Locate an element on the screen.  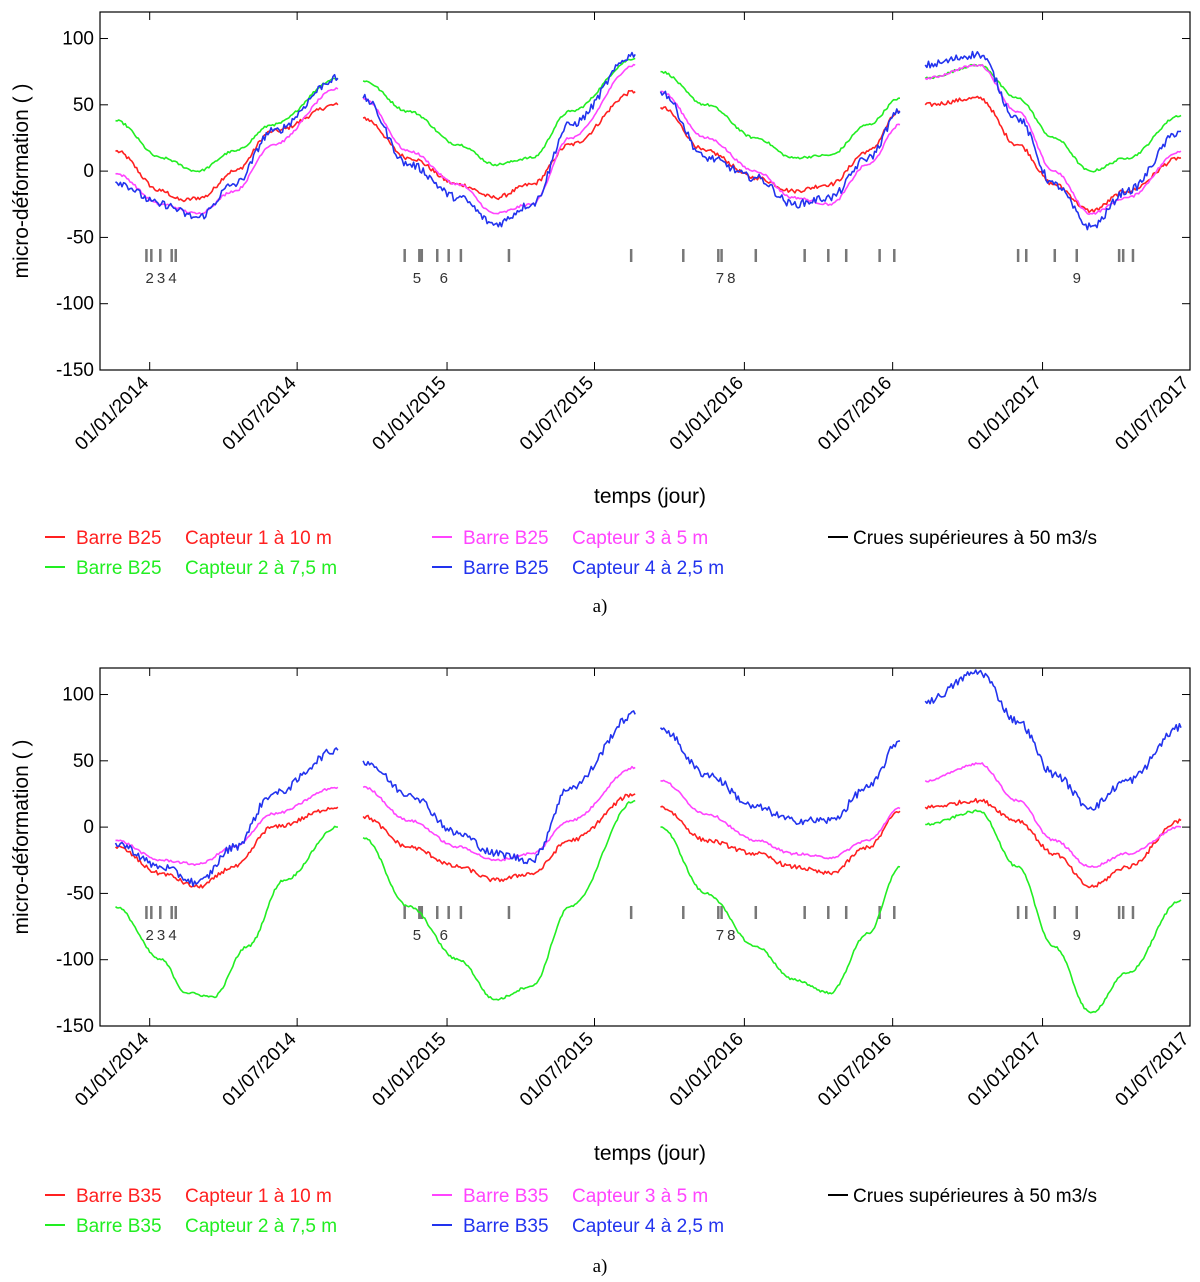
legend-item: Barre B25 Capteur 4 à 2,5 m is located at coordinates (578, 568).